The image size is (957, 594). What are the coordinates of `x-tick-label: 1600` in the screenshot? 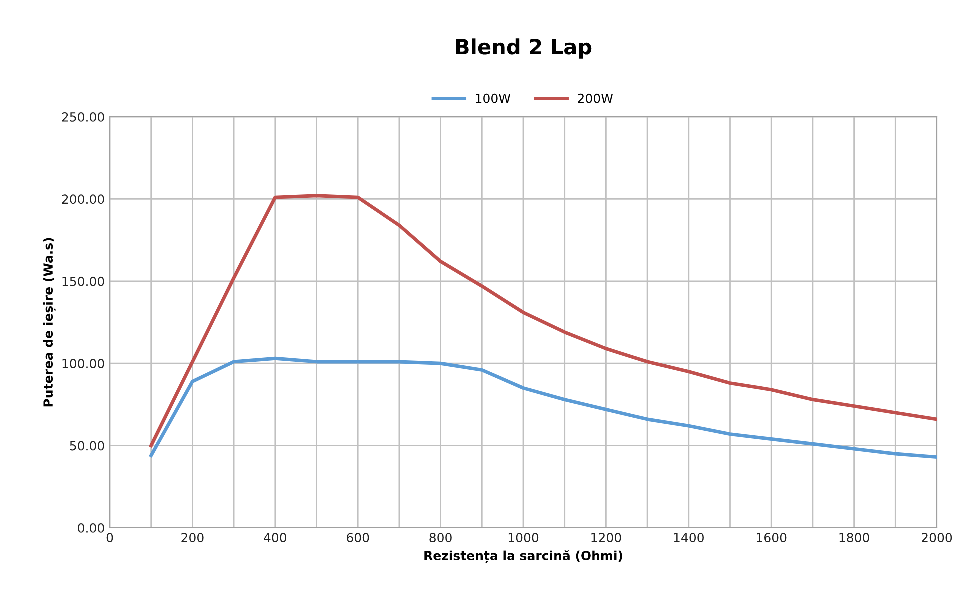 It's located at (772, 538).